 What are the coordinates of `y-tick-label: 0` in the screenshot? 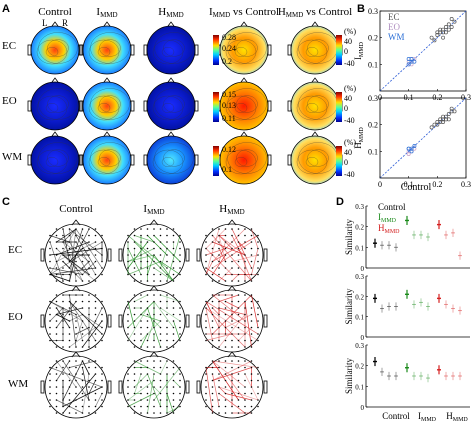 It's located at (363, 269).